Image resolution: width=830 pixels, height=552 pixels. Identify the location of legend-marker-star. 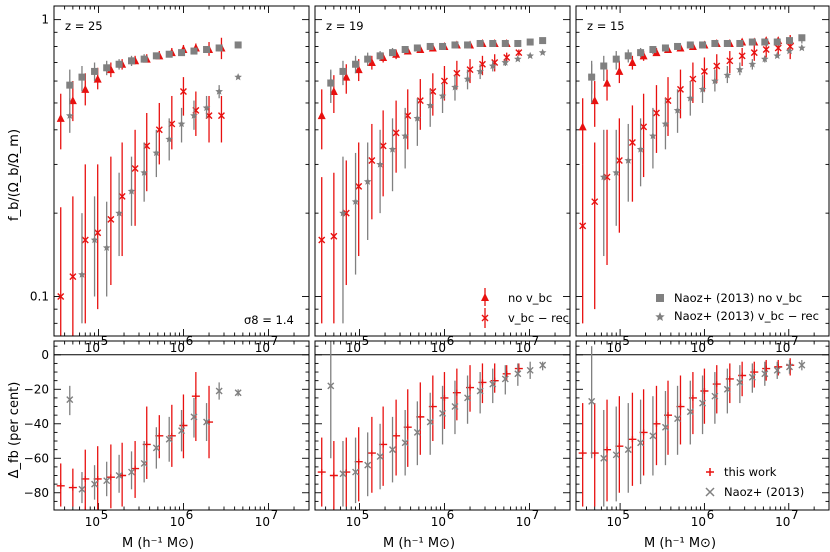
(660, 316).